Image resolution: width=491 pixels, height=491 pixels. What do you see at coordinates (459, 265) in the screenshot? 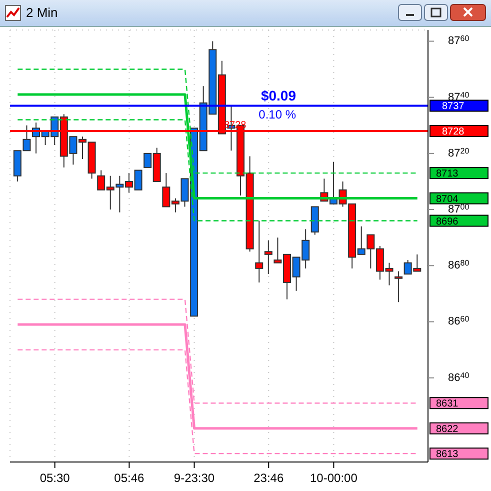
I see `y-tick-label: 86$^{80}$` at bounding box center [459, 265].